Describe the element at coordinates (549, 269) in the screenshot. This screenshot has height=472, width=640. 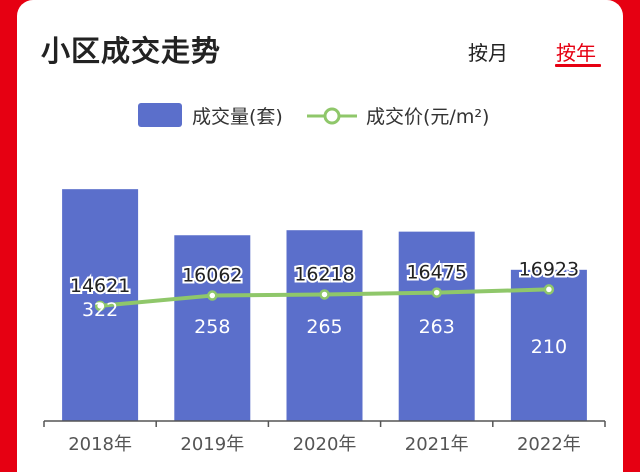
I see `price-data-label: 16923` at that location.